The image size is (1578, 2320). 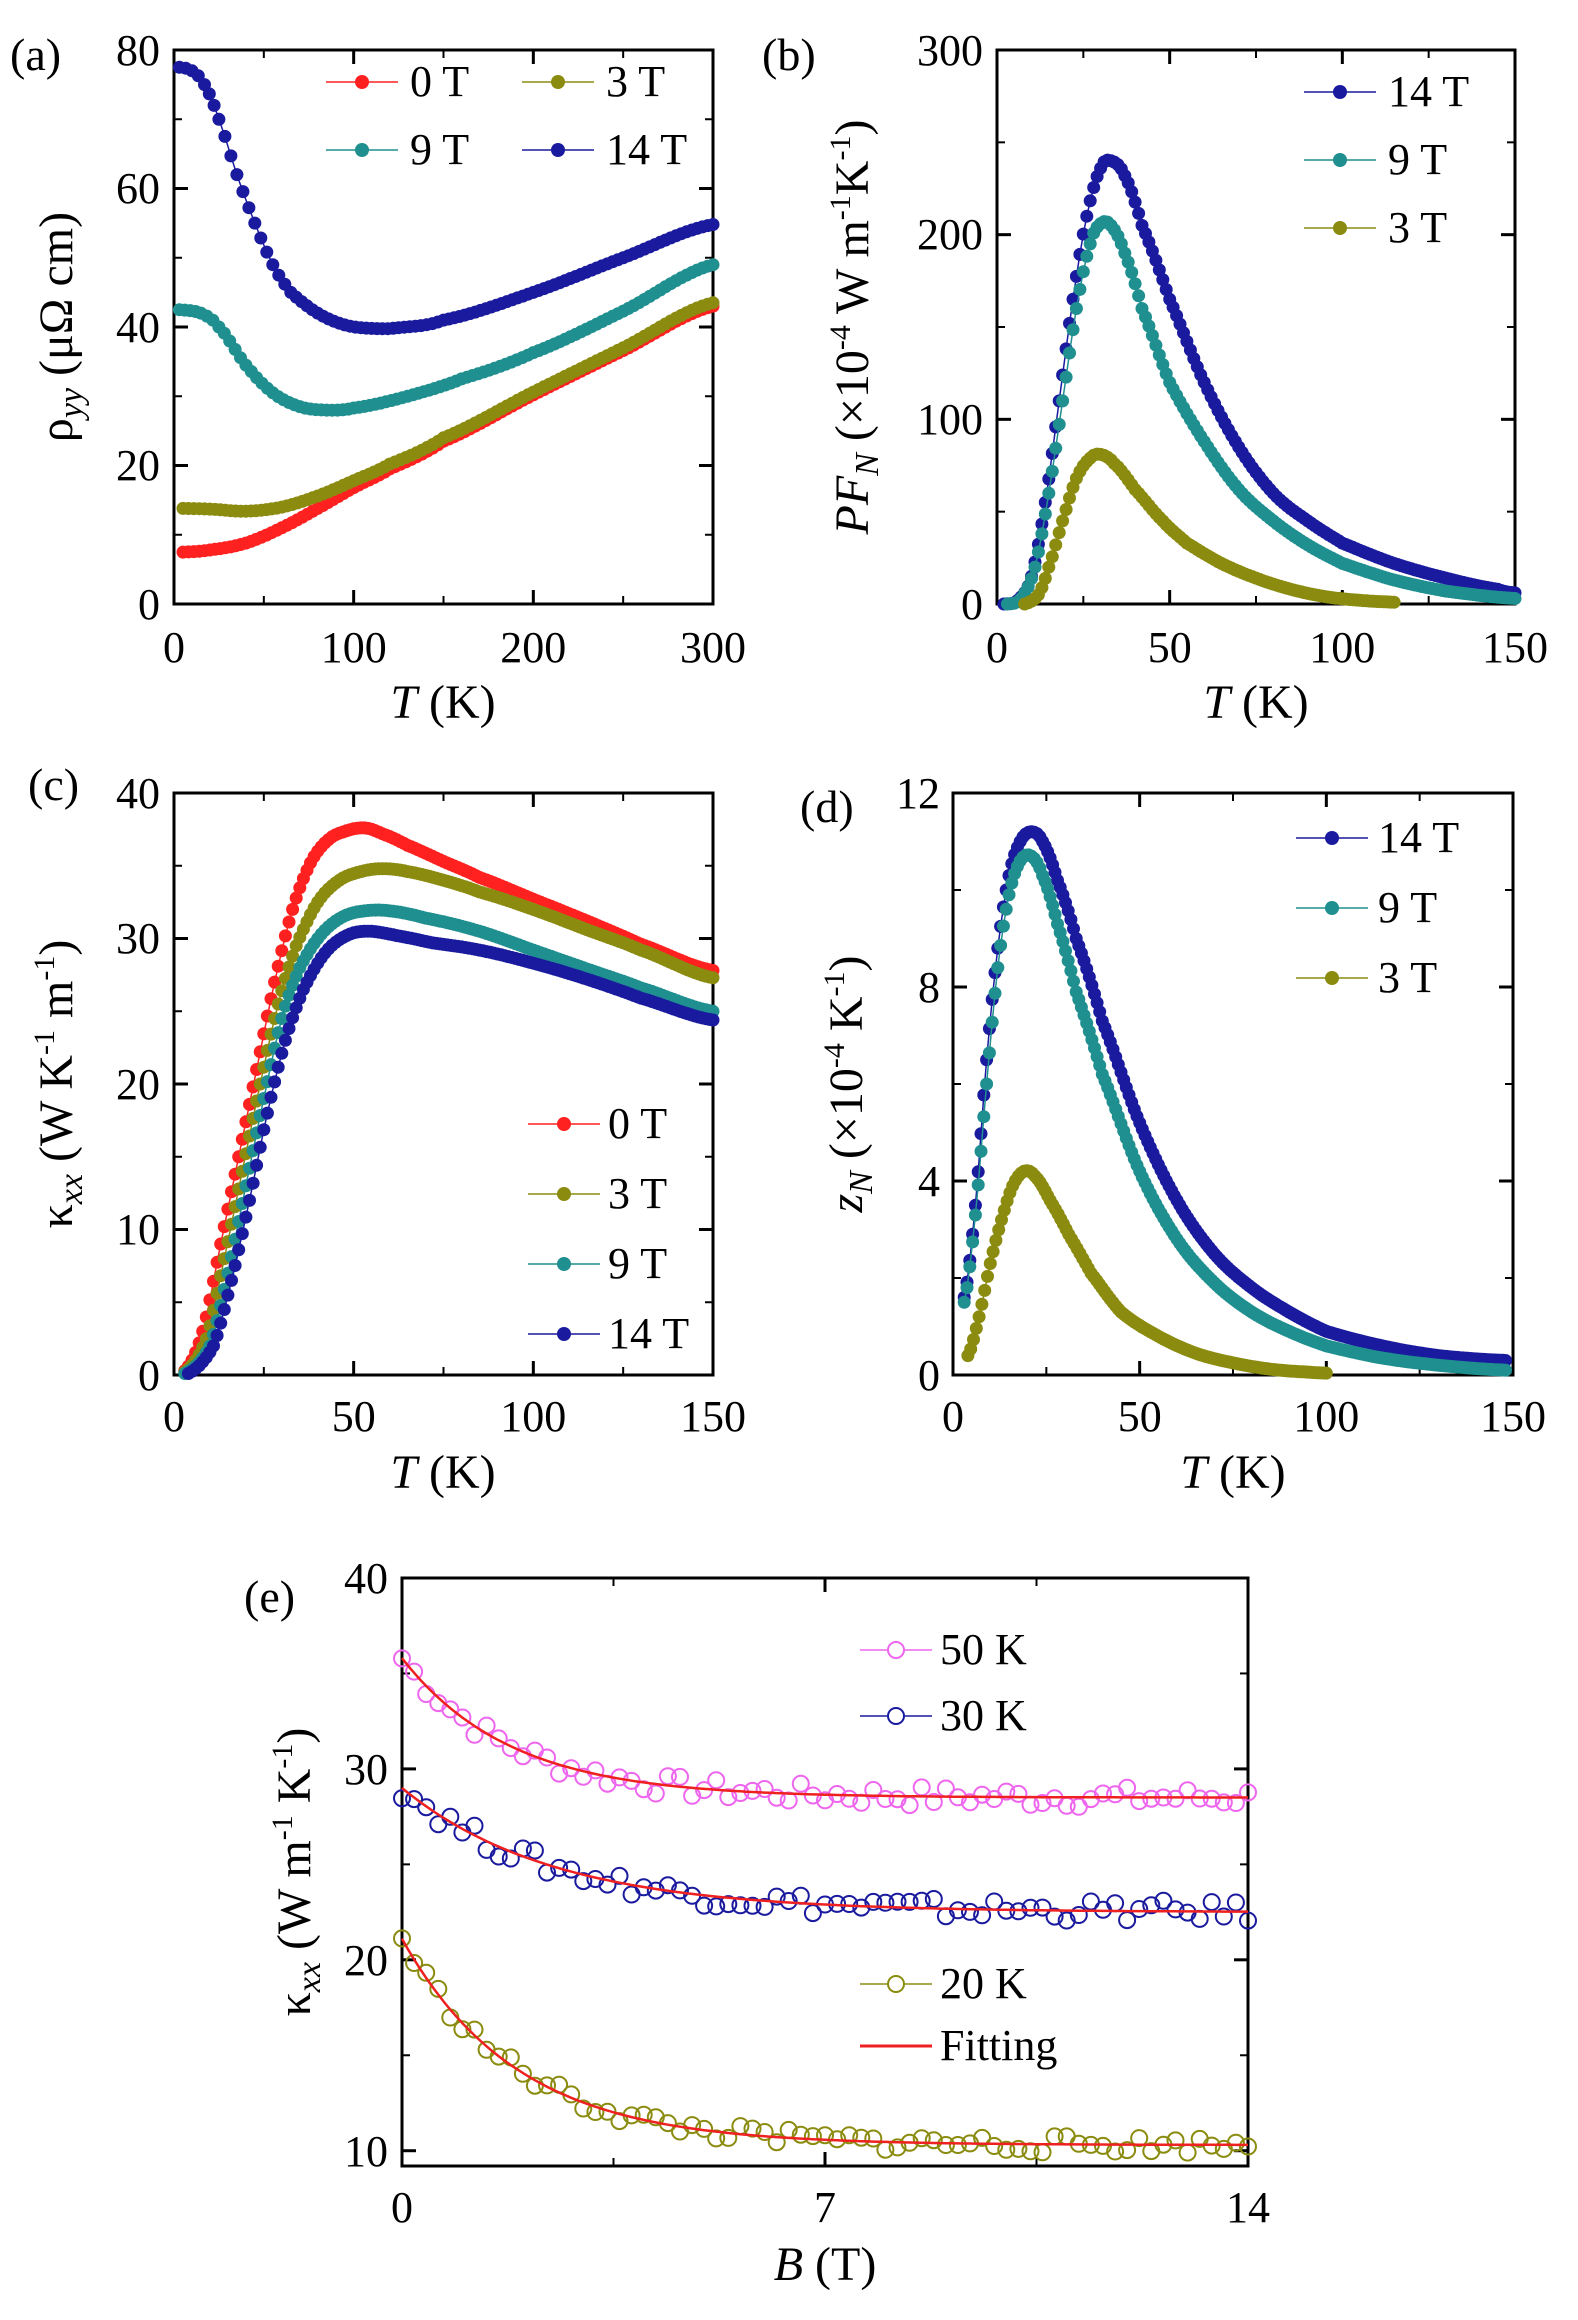 What do you see at coordinates (953, 1416) in the screenshot?
I see `x-tick-d-0: 0` at bounding box center [953, 1416].